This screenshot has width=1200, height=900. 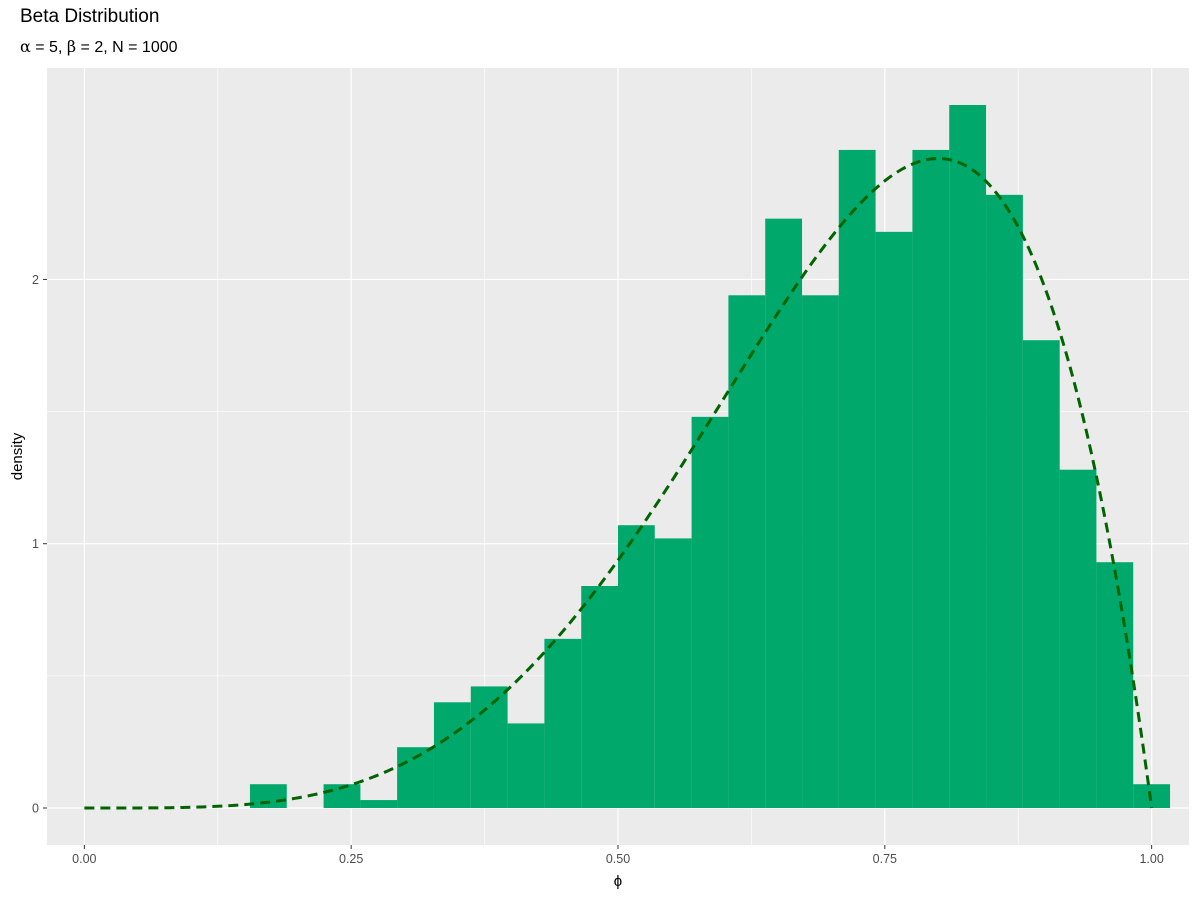 I want to click on x-axis-label: ϕ, so click(x=618, y=881).